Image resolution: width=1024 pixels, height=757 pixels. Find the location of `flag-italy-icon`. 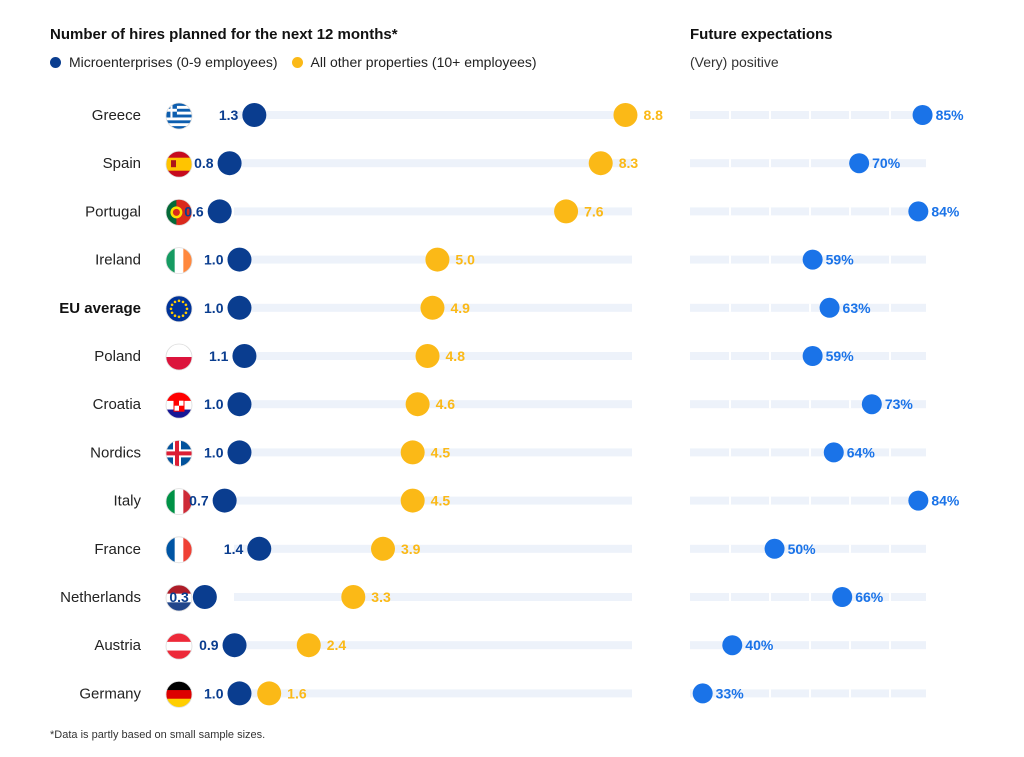

flag-italy-icon is located at coordinates (179, 502).